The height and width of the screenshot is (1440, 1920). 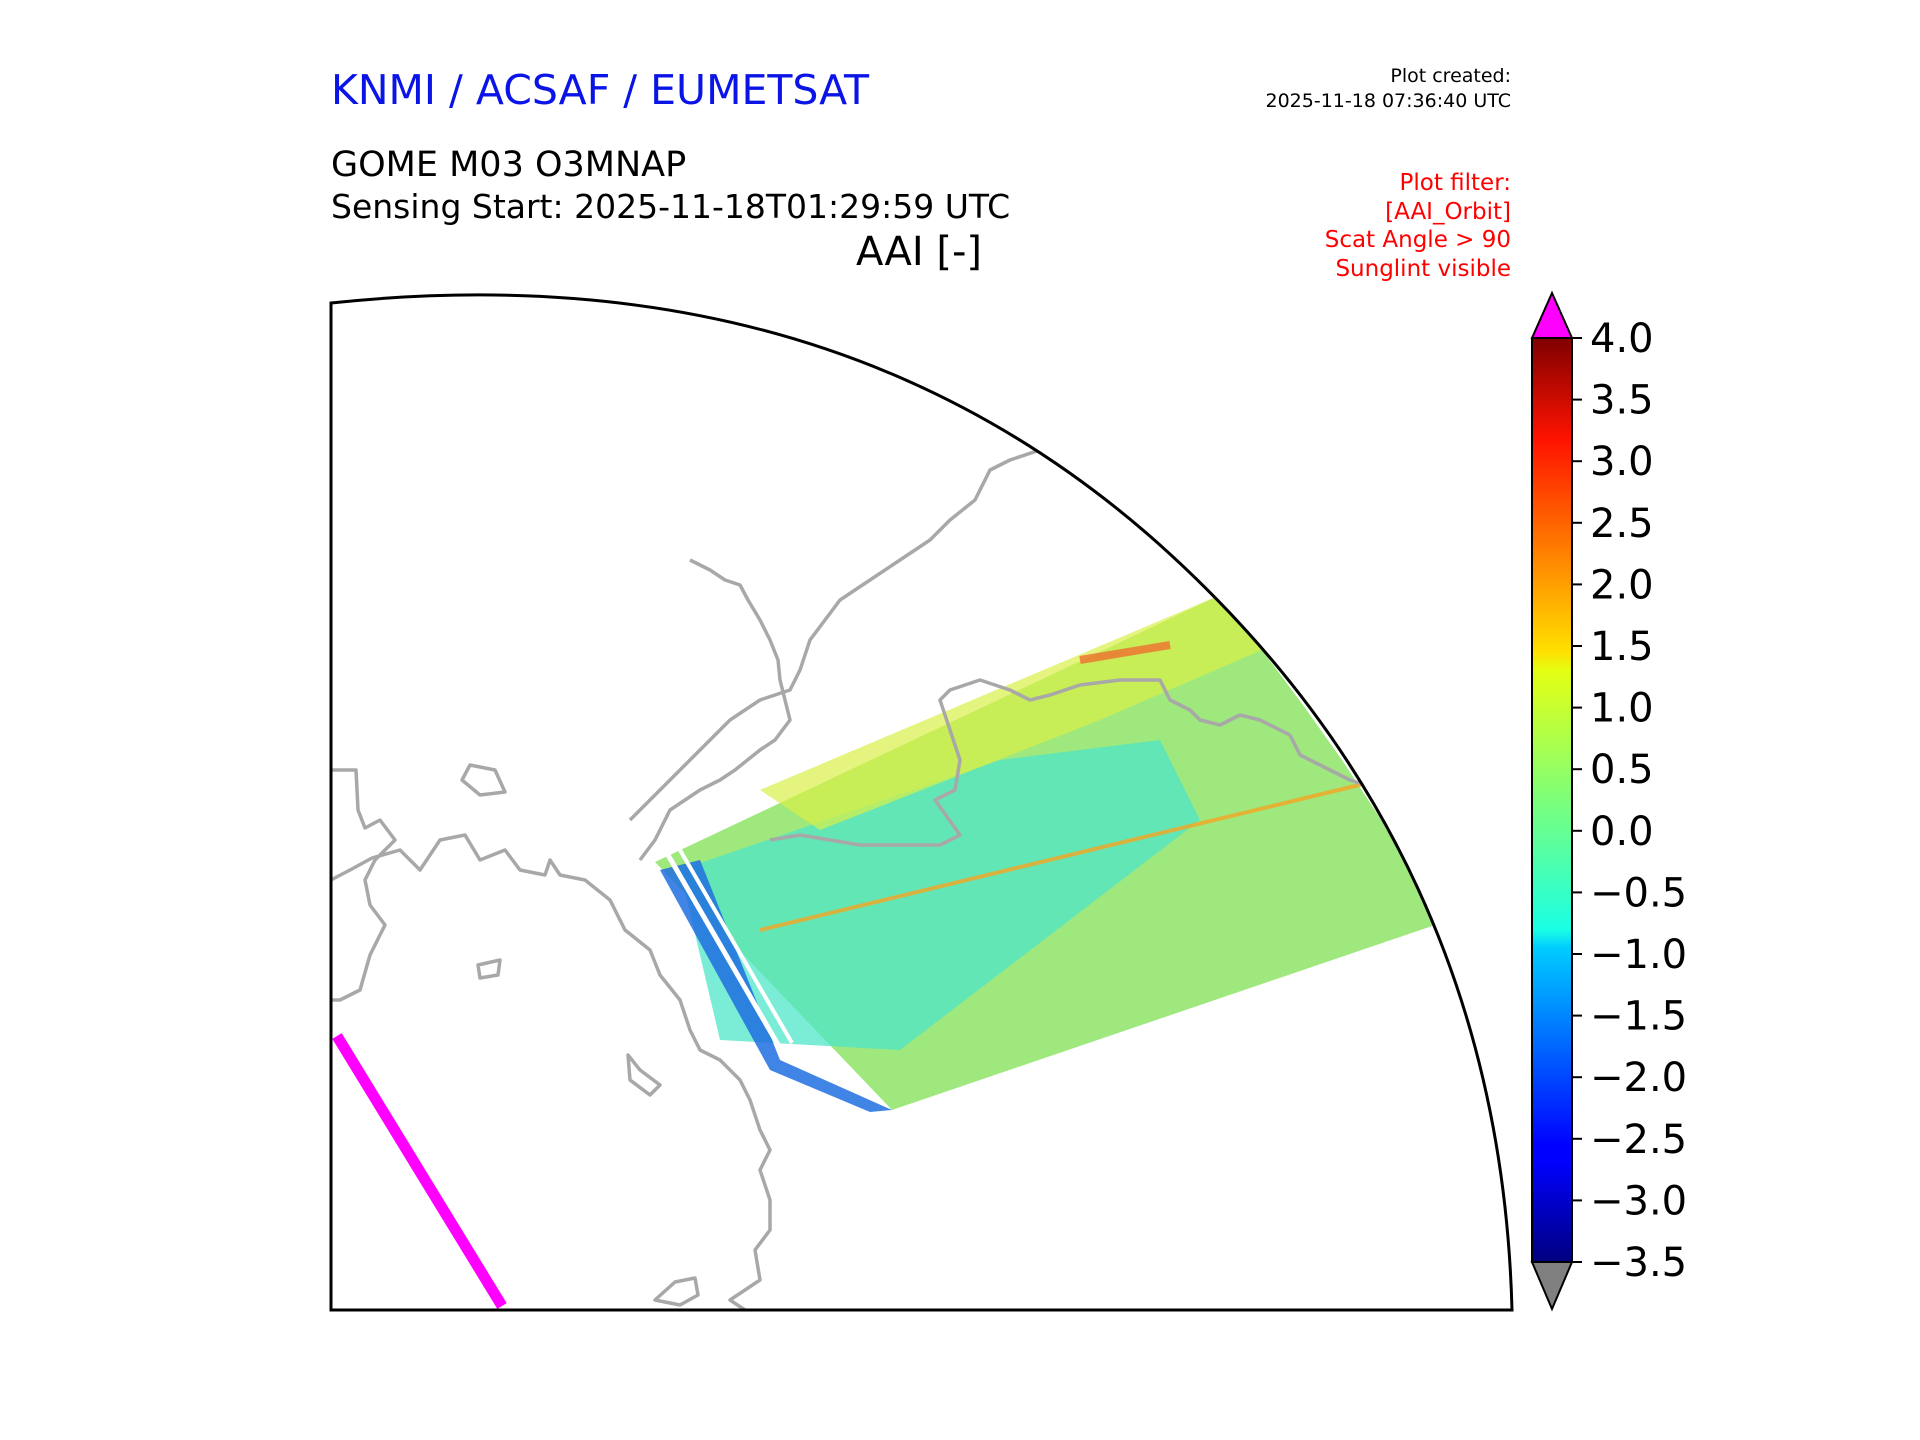 I want to click on plot-filter-line-2: [AAI_Orbit], so click(x=1448, y=211).